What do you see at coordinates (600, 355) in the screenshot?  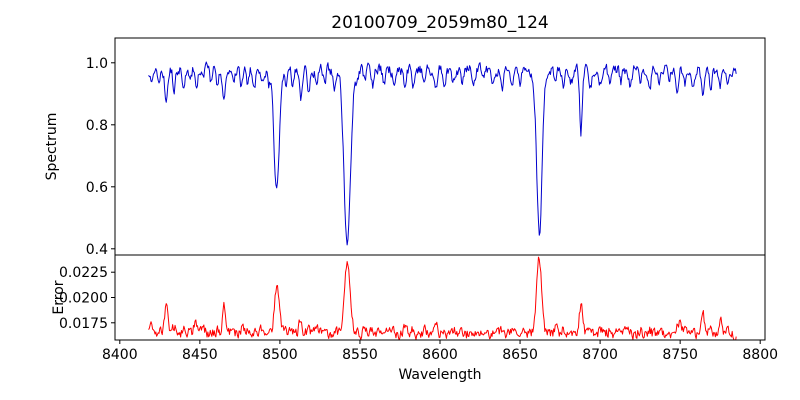 I see `x-tick-label: 8700` at bounding box center [600, 355].